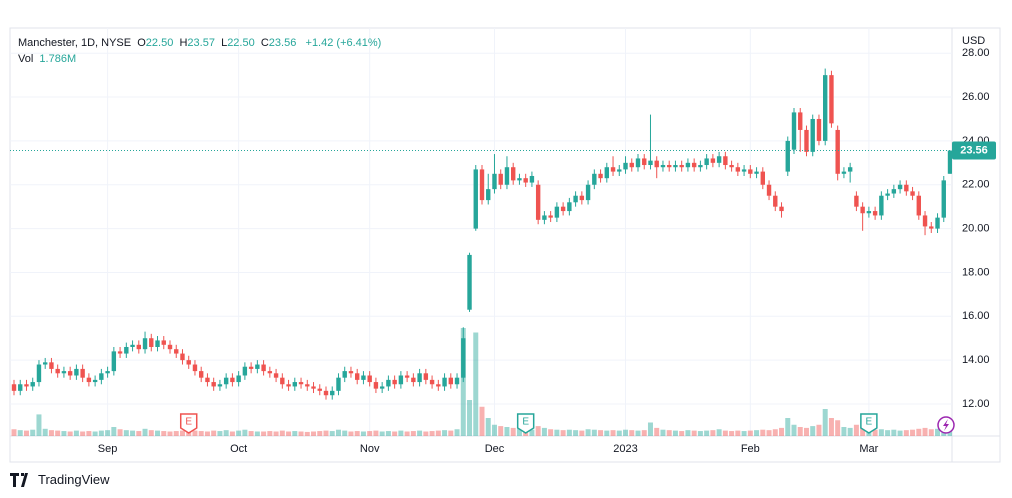 The width and height of the screenshot is (1012, 498). Describe the element at coordinates (282, 43) in the screenshot. I see `ohlc-value: 23.56` at that location.